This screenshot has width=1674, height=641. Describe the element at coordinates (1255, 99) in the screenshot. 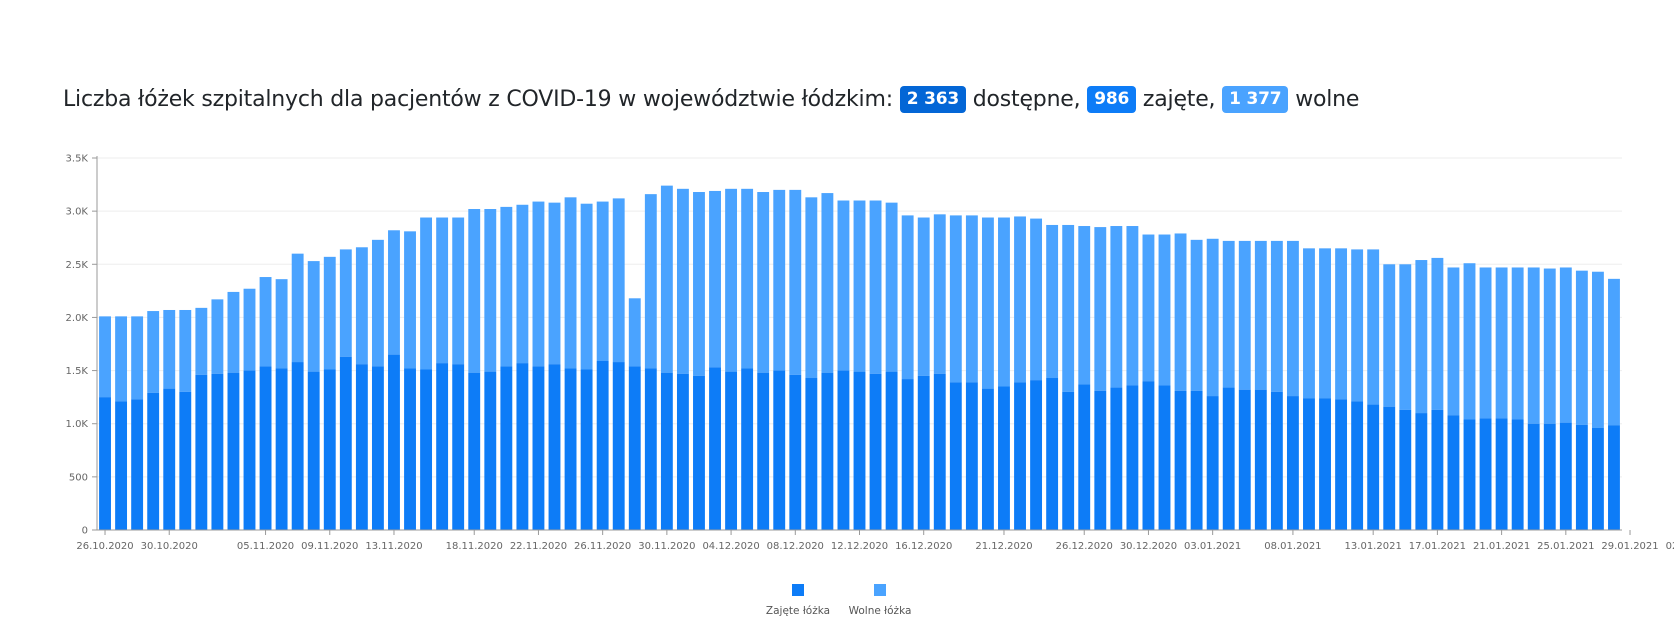

I see `free-badge: 1 377` at that location.